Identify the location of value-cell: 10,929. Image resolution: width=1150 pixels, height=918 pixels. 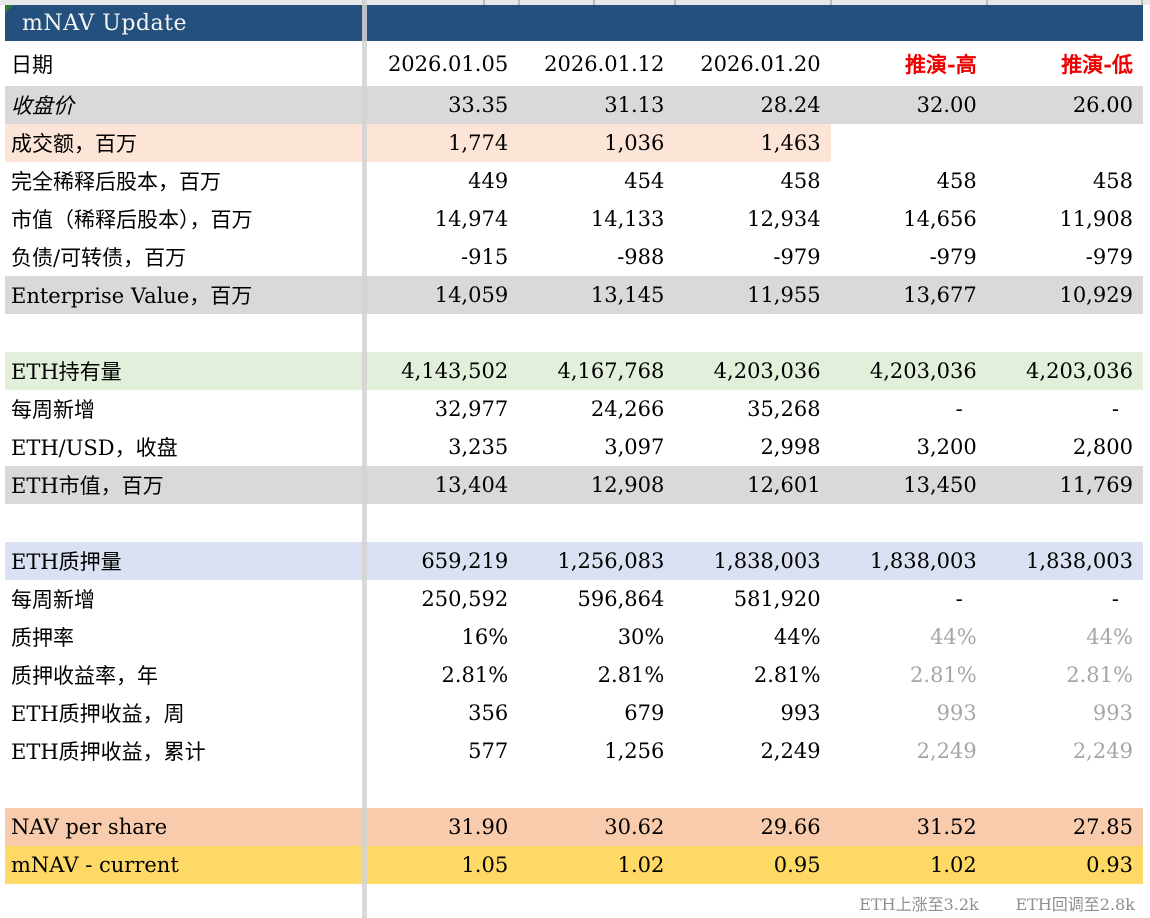
(1064, 295).